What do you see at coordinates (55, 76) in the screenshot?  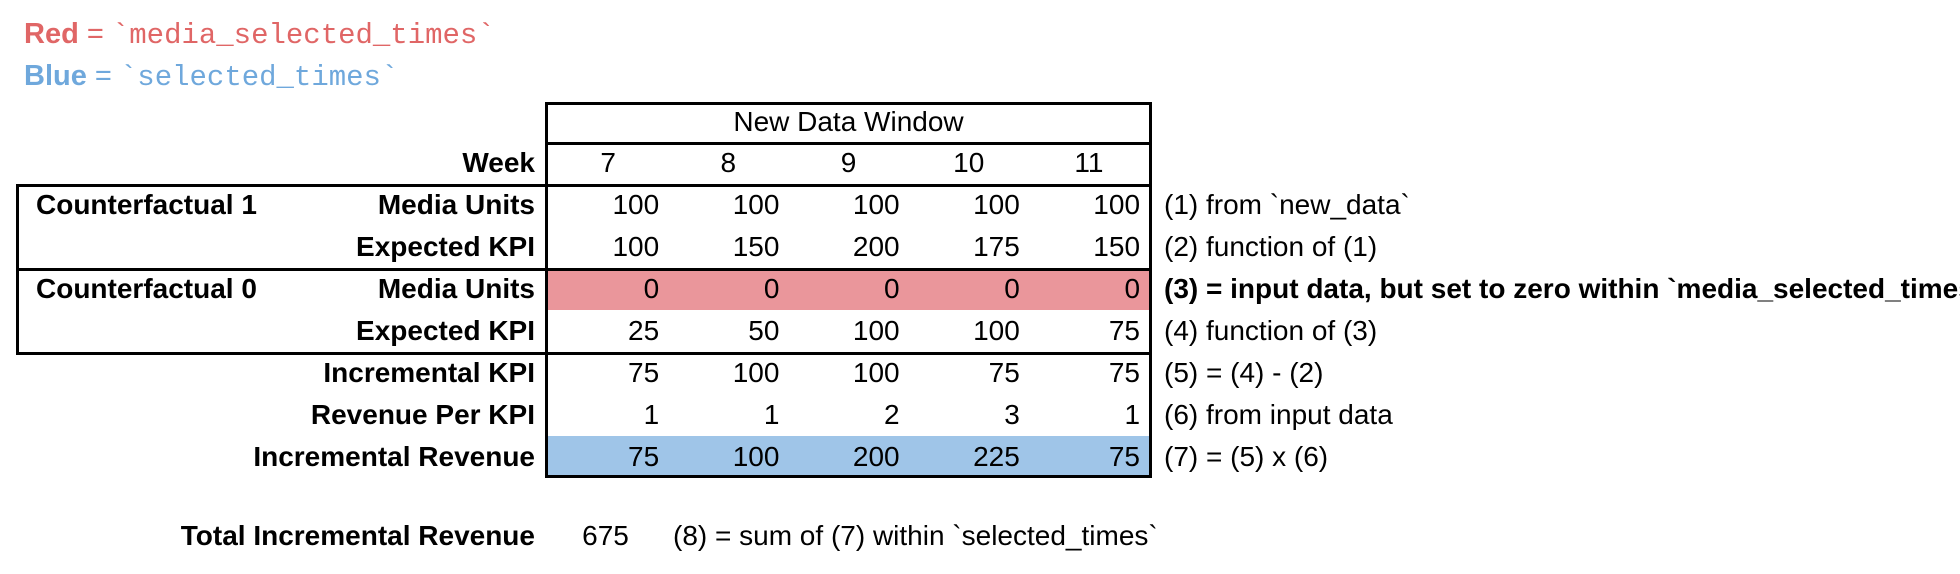 I see `legend-blue-label: Blue` at bounding box center [55, 76].